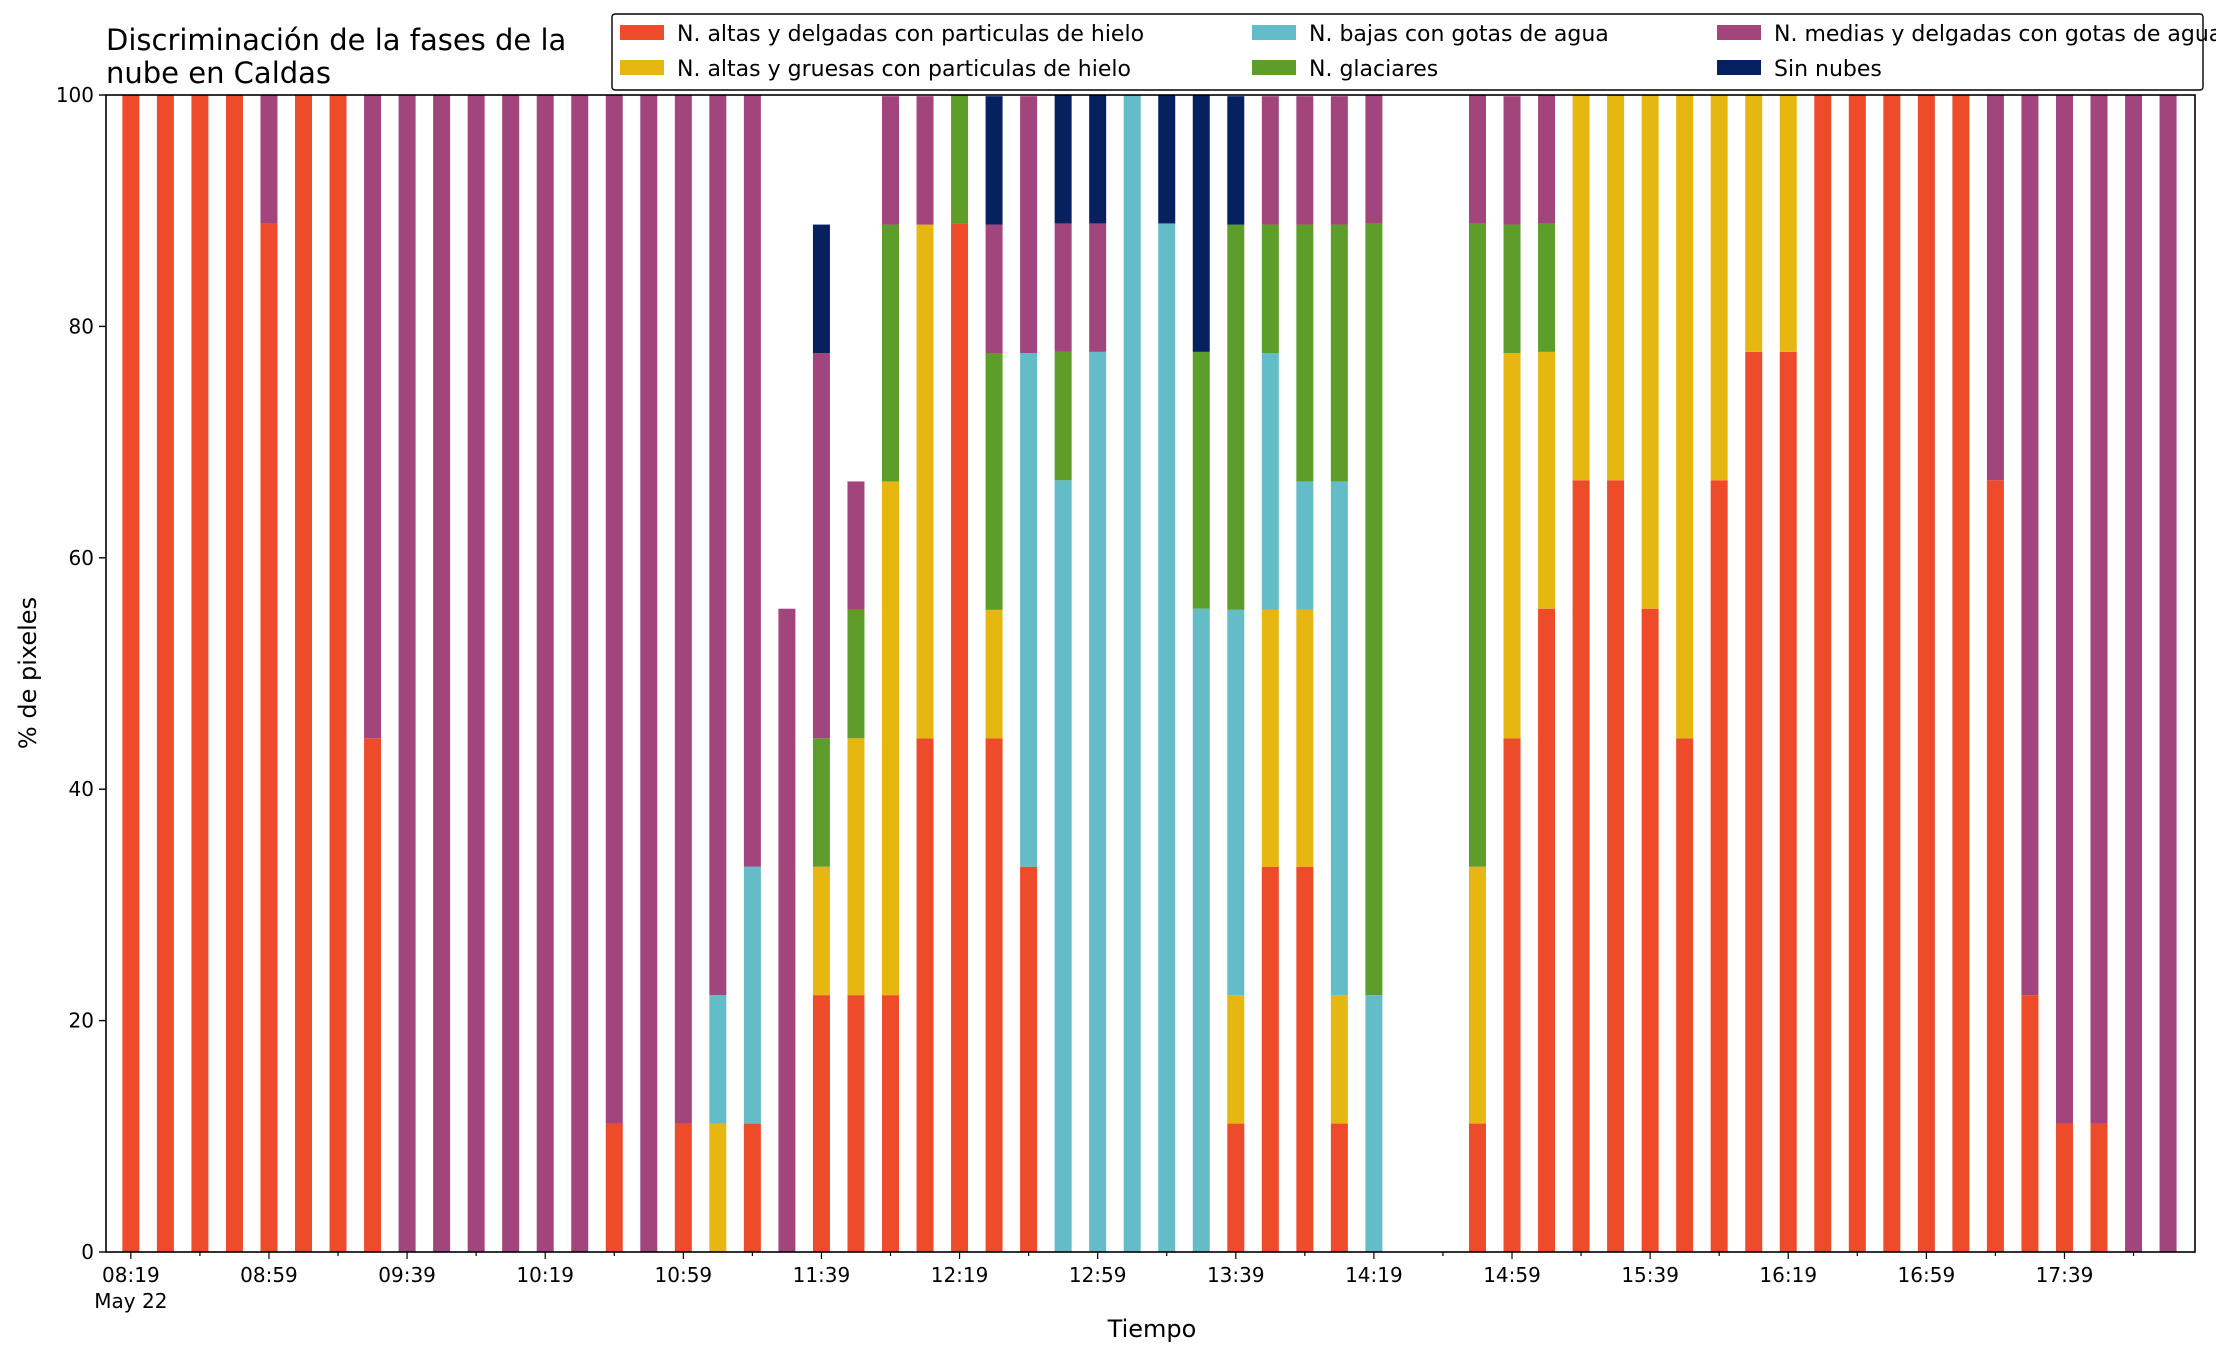 Image resolution: width=2216 pixels, height=1355 pixels. Describe the element at coordinates (752, 1187) in the screenshot. I see `bar-segment-s0-t18` at that location.